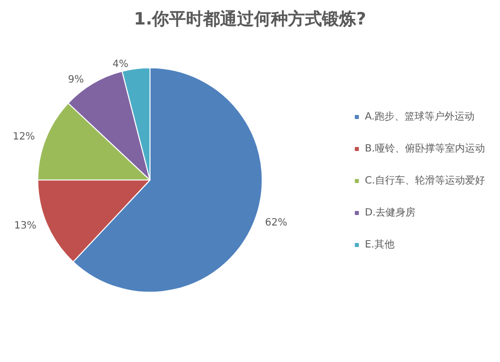  Describe the element at coordinates (76, 80) in the screenshot. I see `data-label: 9%` at that location.